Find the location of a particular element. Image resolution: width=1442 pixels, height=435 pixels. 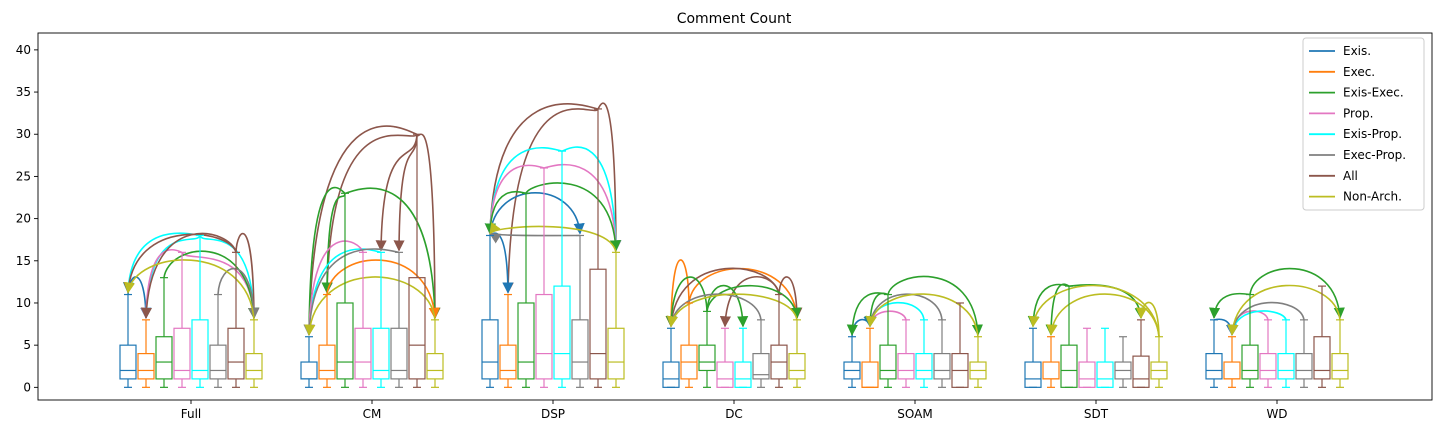

y-tick-label: 40 is located at coordinates (23, 50).